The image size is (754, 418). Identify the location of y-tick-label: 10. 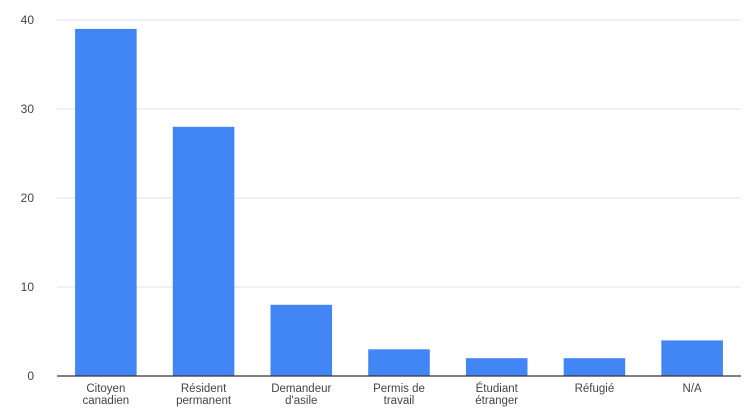
(28, 287).